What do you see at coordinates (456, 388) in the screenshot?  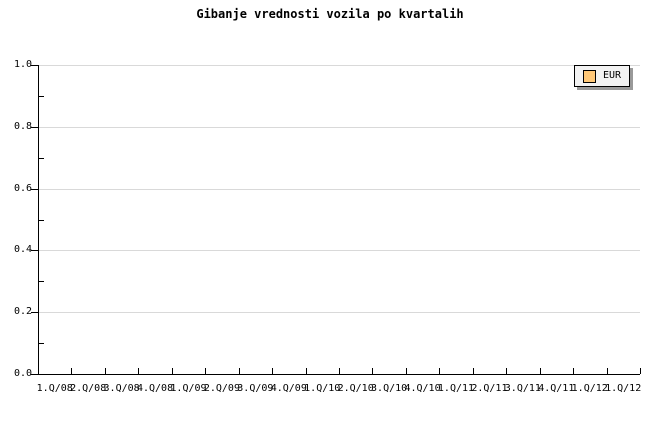 I see `x-tick-label: 1.Q/11` at bounding box center [456, 388].